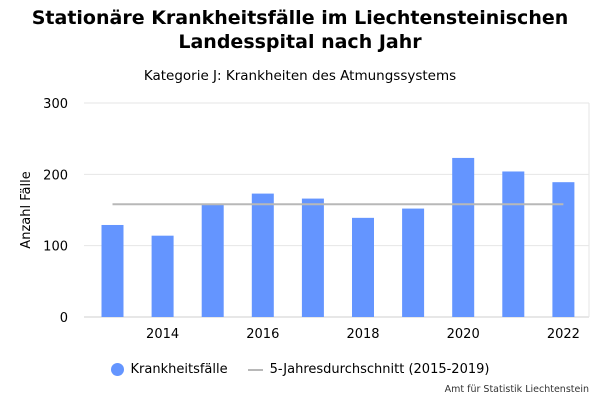  What do you see at coordinates (362, 334) in the screenshot?
I see `x-tick-label: 2018` at bounding box center [362, 334].